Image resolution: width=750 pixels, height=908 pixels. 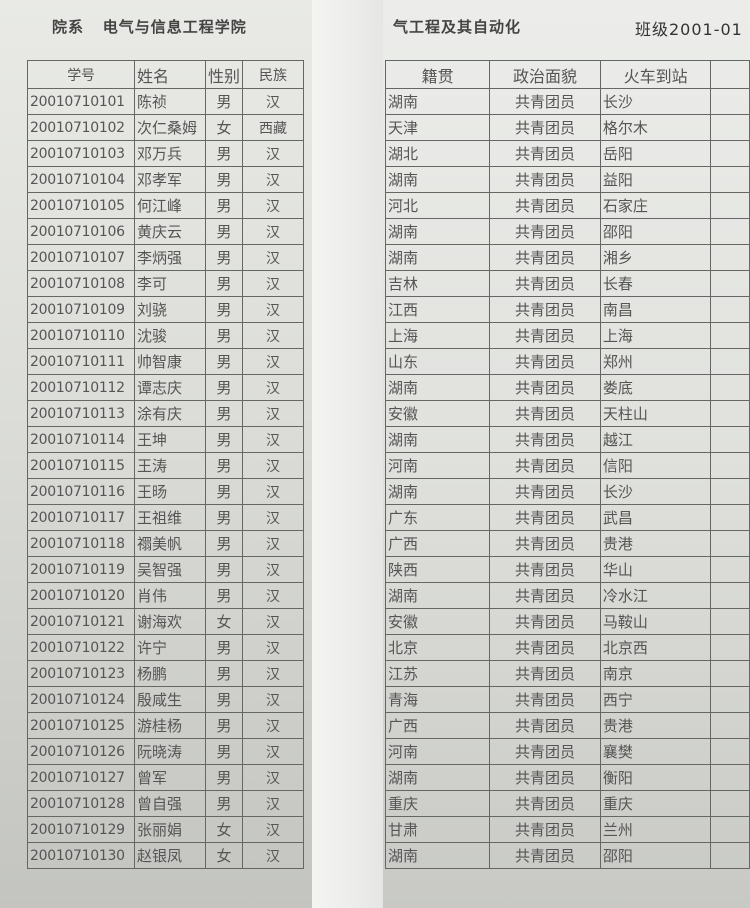 What do you see at coordinates (81, 855) in the screenshot?
I see `student-id: 20010710130` at bounding box center [81, 855].